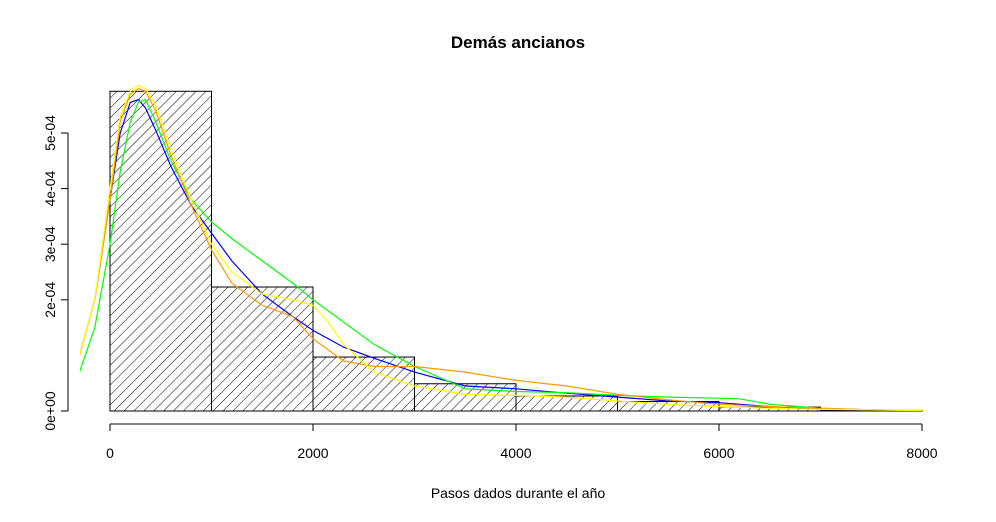 This screenshot has width=996, height=522. I want to click on y-axis: 0e+00 2e-04 3e-04 4e-04 5e-04, so click(55, 273).